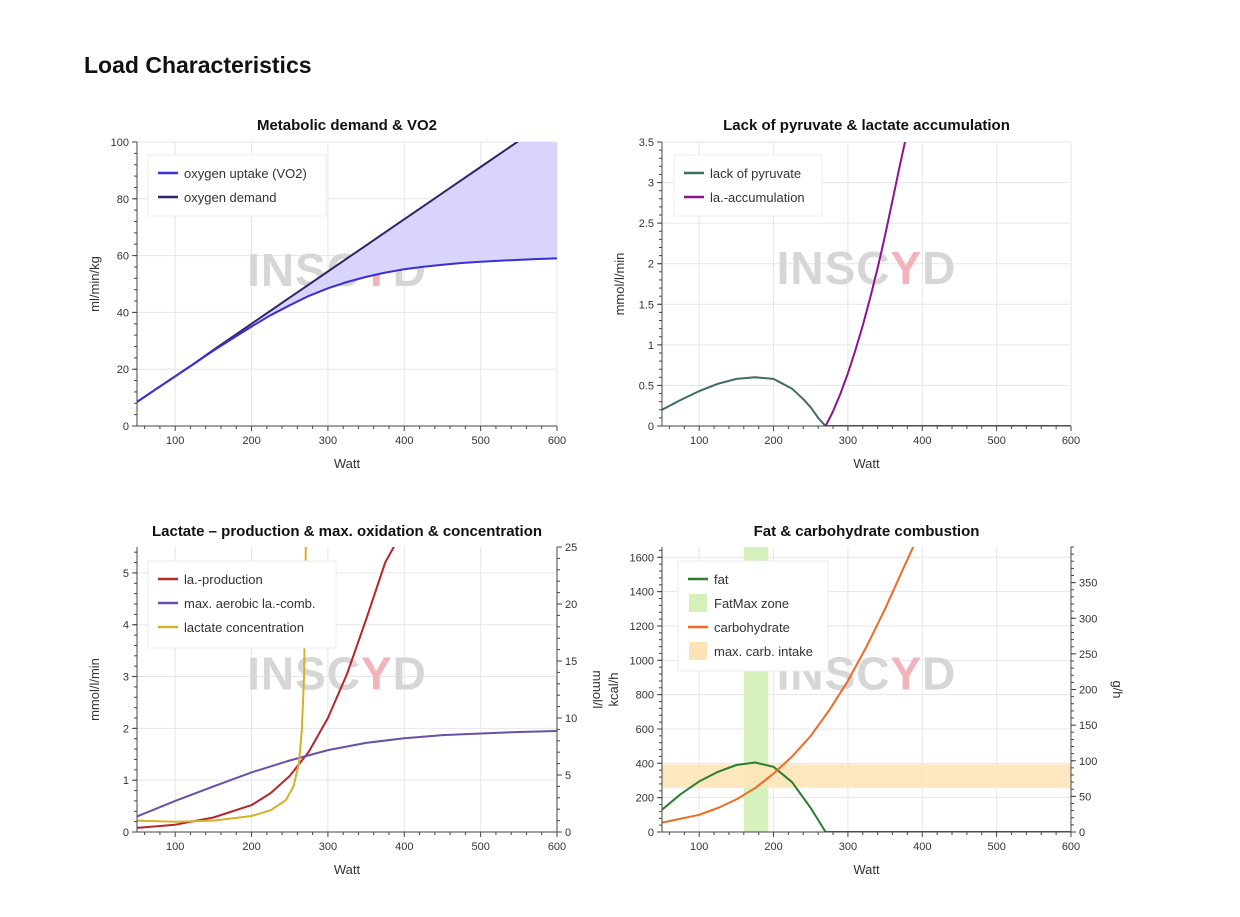  Describe the element at coordinates (571, 662) in the screenshot. I see `y-right-tick-label: 15` at that location.